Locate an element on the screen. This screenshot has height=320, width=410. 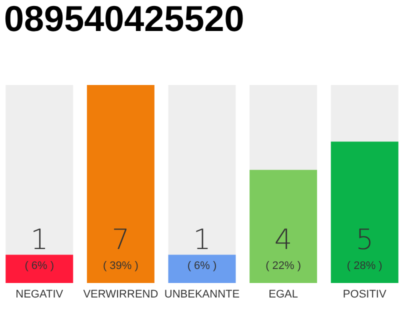
x-tick-label: EGAL is located at coordinates (283, 294).